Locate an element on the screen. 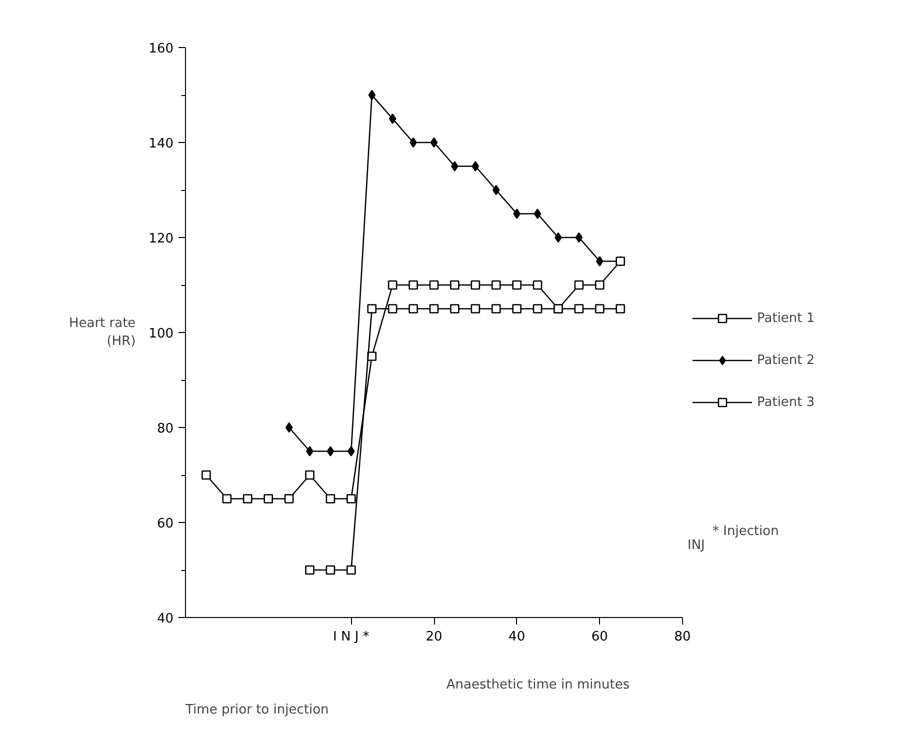 This screenshot has width=903, height=734. legend-label: Patient 2 is located at coordinates (786, 360).